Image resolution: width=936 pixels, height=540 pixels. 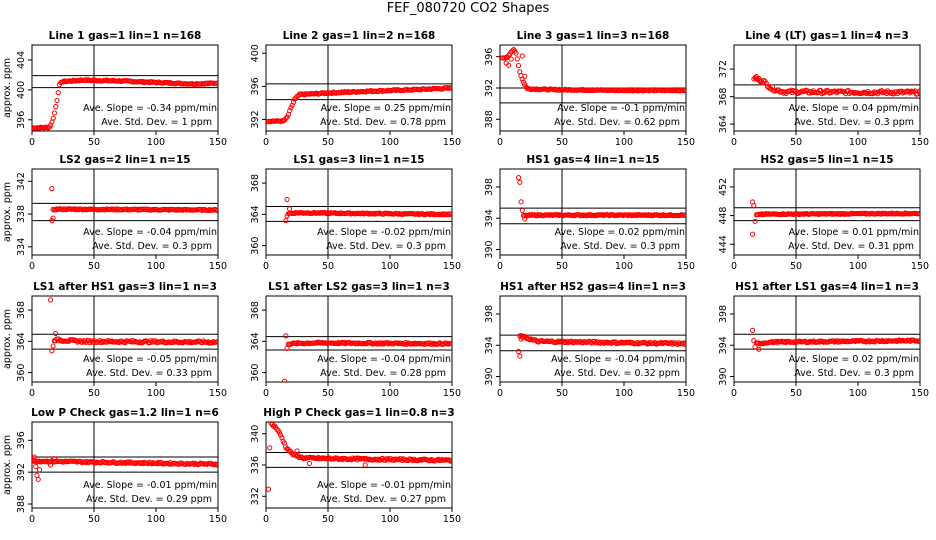 What do you see at coordinates (21, 440) in the screenshot?
I see `y-tick-label: 396` at bounding box center [21, 440].